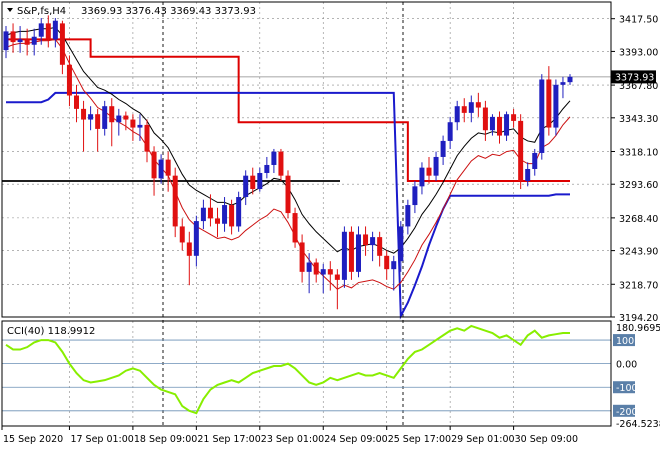  What do you see at coordinates (638, 424) in the screenshot?
I see `cci-tick-label: -264.5238` at bounding box center [638, 424].